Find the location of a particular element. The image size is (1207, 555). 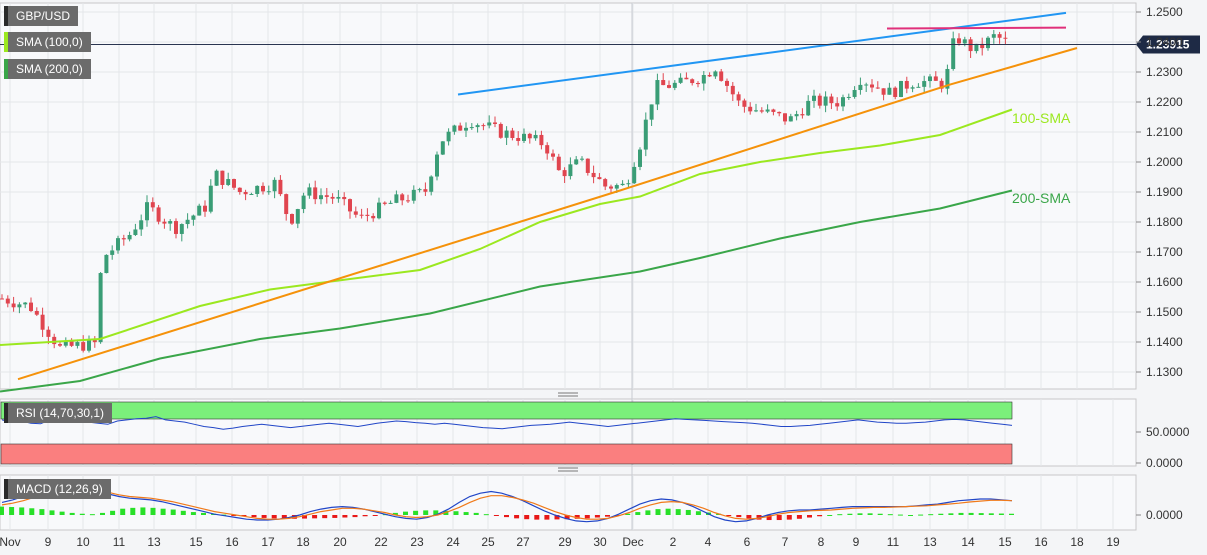

price-tick-label: 1.1500 is located at coordinates (1164, 312).